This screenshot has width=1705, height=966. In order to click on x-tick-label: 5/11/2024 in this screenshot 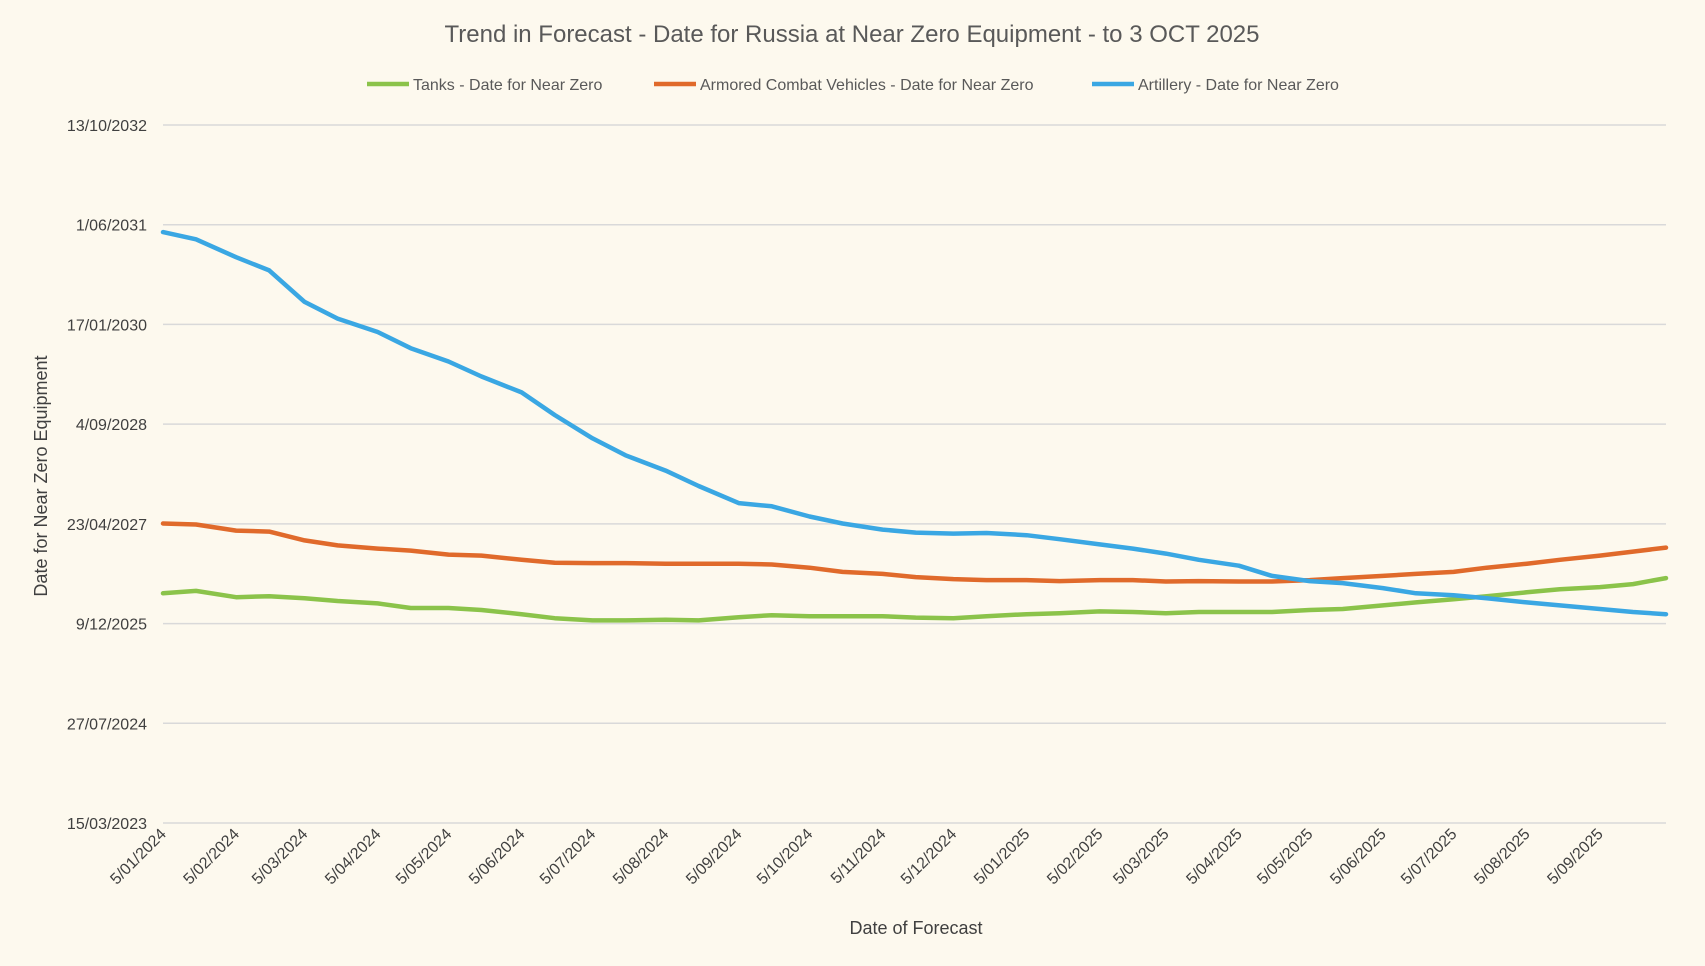, I will do `click(859, 857)`.